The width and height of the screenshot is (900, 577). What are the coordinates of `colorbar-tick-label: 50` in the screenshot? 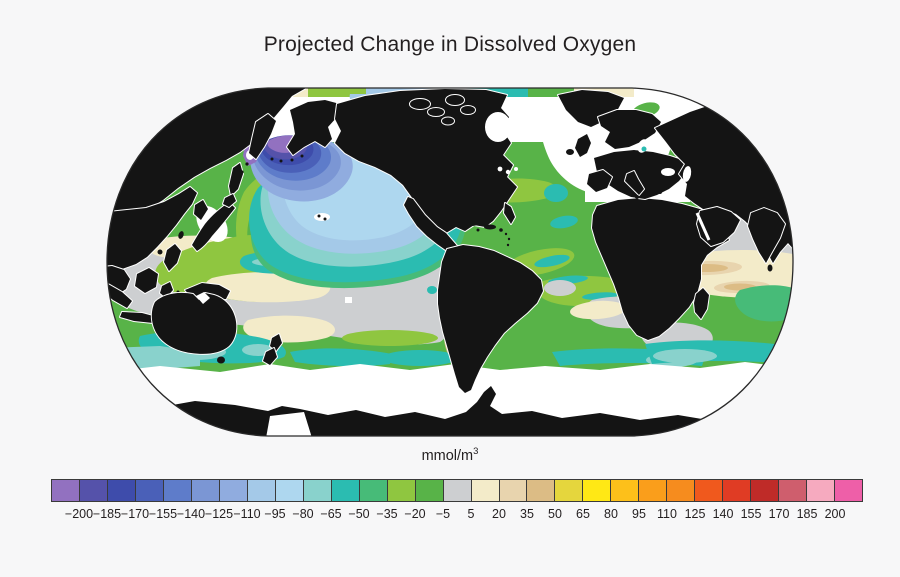 It's located at (555, 514).